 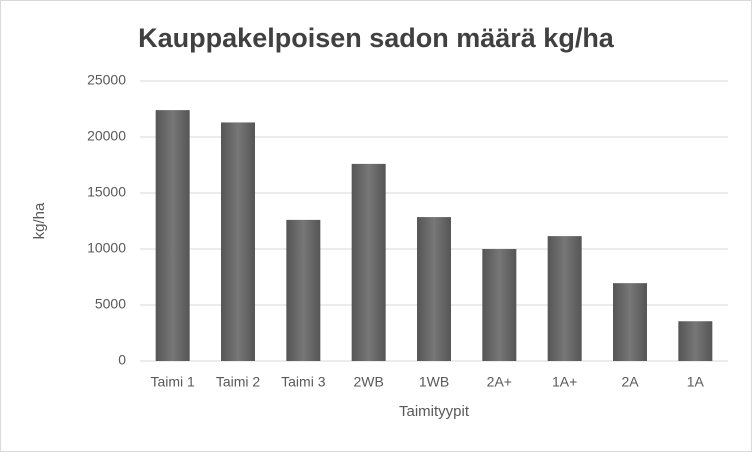 I want to click on y-tick-label: 25000, so click(x=106, y=80).